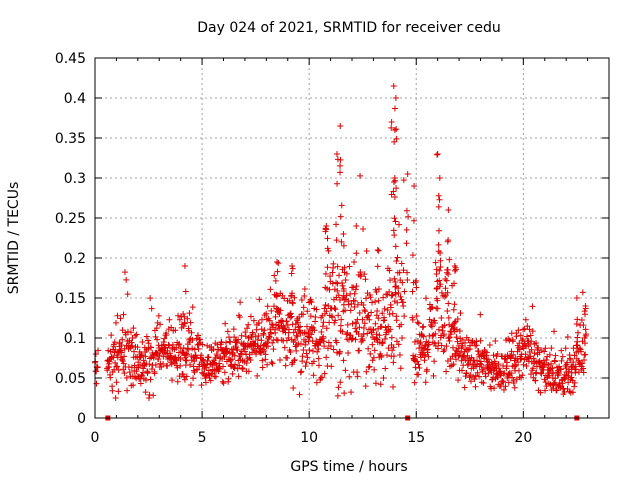 This screenshot has height=480, width=640. I want to click on y-tick-label: 0.45, so click(70, 59).